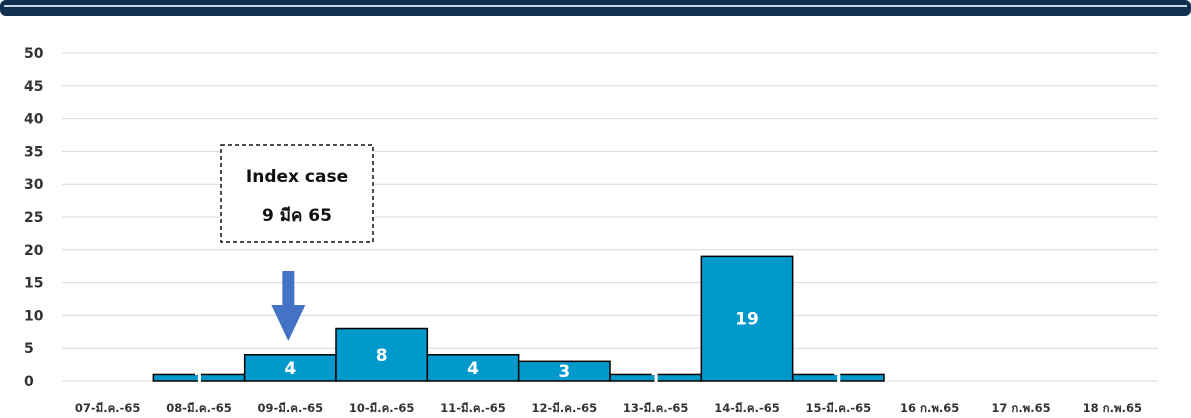 This screenshot has height=418, width=1191. What do you see at coordinates (34, 251) in the screenshot?
I see `y-tick-label: 20` at bounding box center [34, 251].